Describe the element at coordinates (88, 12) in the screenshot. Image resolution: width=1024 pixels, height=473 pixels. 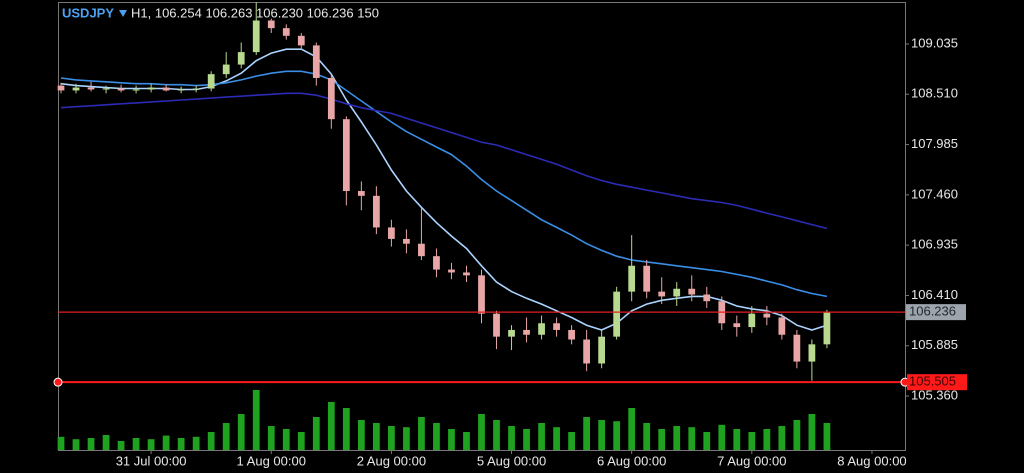
I see `symbol: USDJPY` at that location.